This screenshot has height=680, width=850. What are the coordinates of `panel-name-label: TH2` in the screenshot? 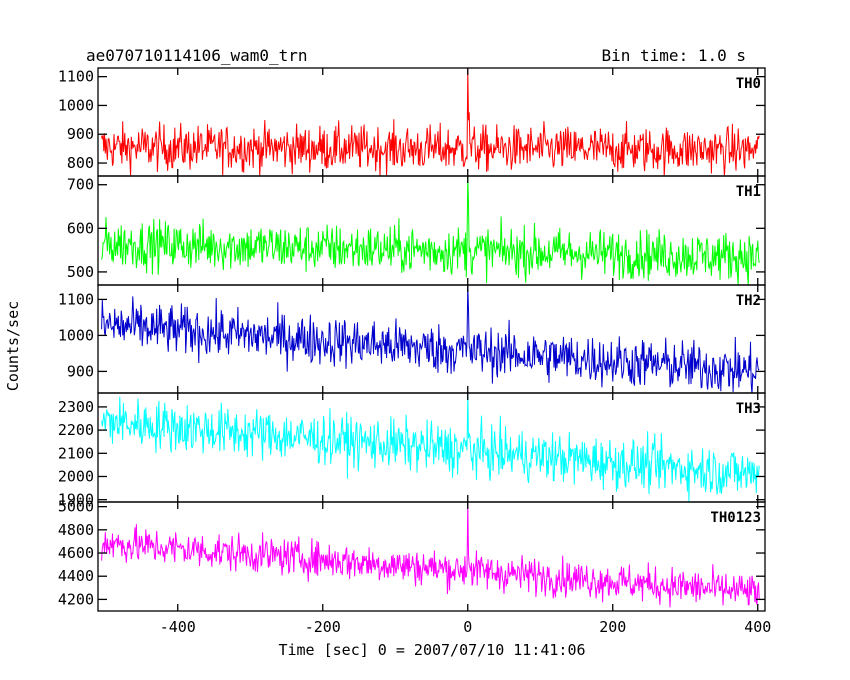 It's located at (748, 301).